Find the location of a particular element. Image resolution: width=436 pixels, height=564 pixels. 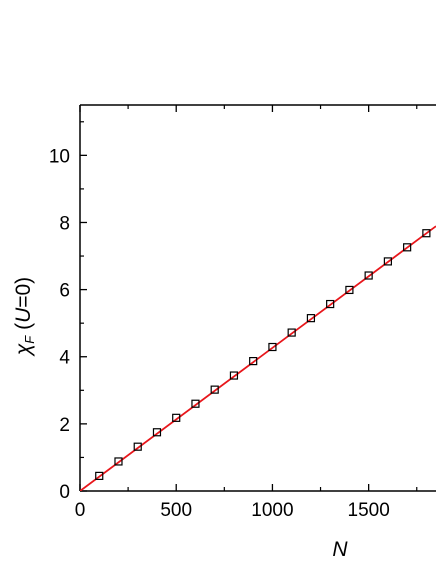

x-tick-label: 1000 is located at coordinates (272, 510).